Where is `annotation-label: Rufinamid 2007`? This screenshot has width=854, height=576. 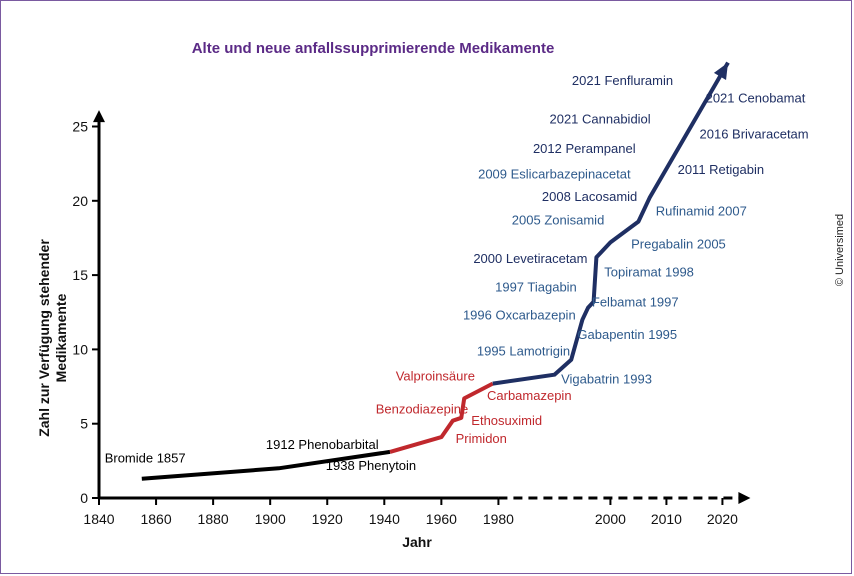 annotation-label: Rufinamid 2007 is located at coordinates (701, 211).